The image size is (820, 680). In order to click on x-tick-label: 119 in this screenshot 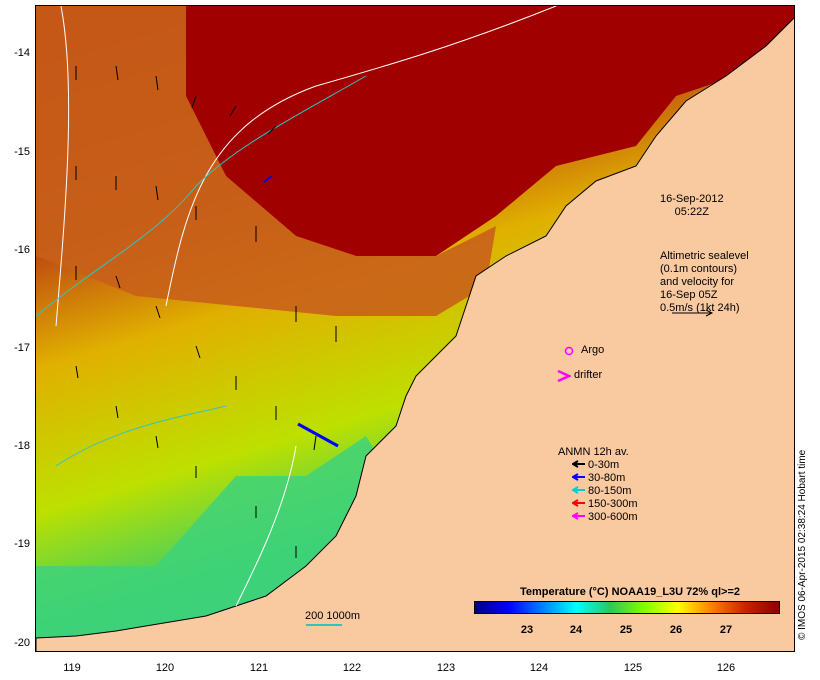, I will do `click(72, 668)`.